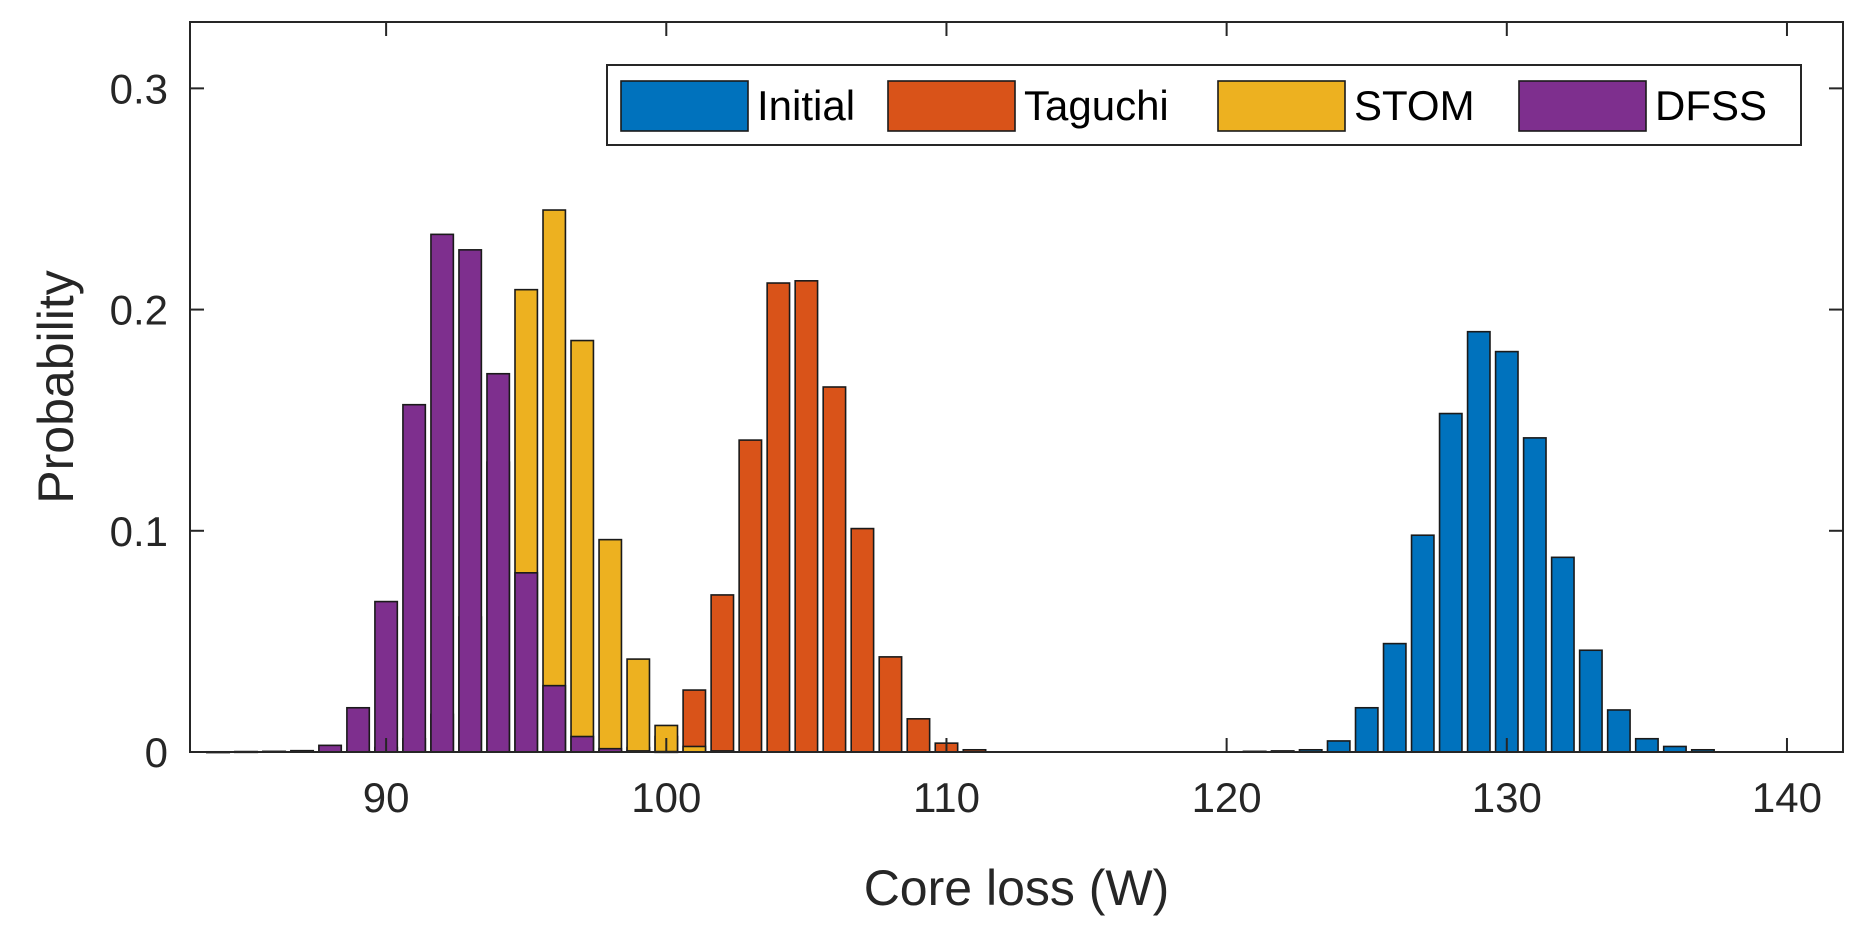  Describe the element at coordinates (1193, 106) in the screenshot. I see `legend-items: Initial Taguchi STOM DFSS` at that location.